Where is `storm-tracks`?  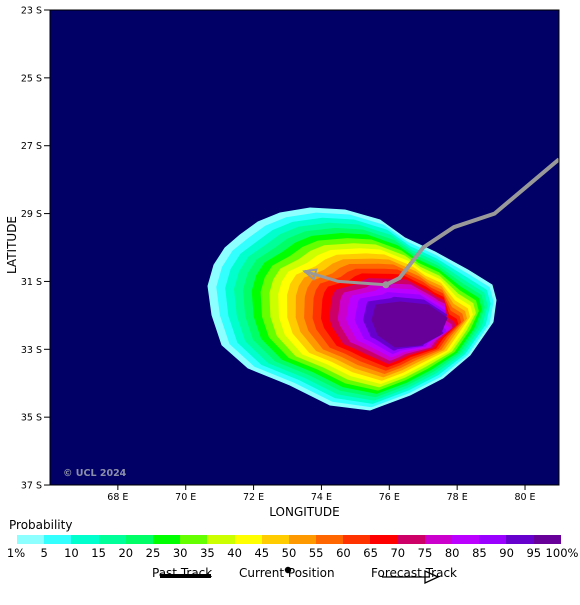
storm-tracks is located at coordinates (430, 223).